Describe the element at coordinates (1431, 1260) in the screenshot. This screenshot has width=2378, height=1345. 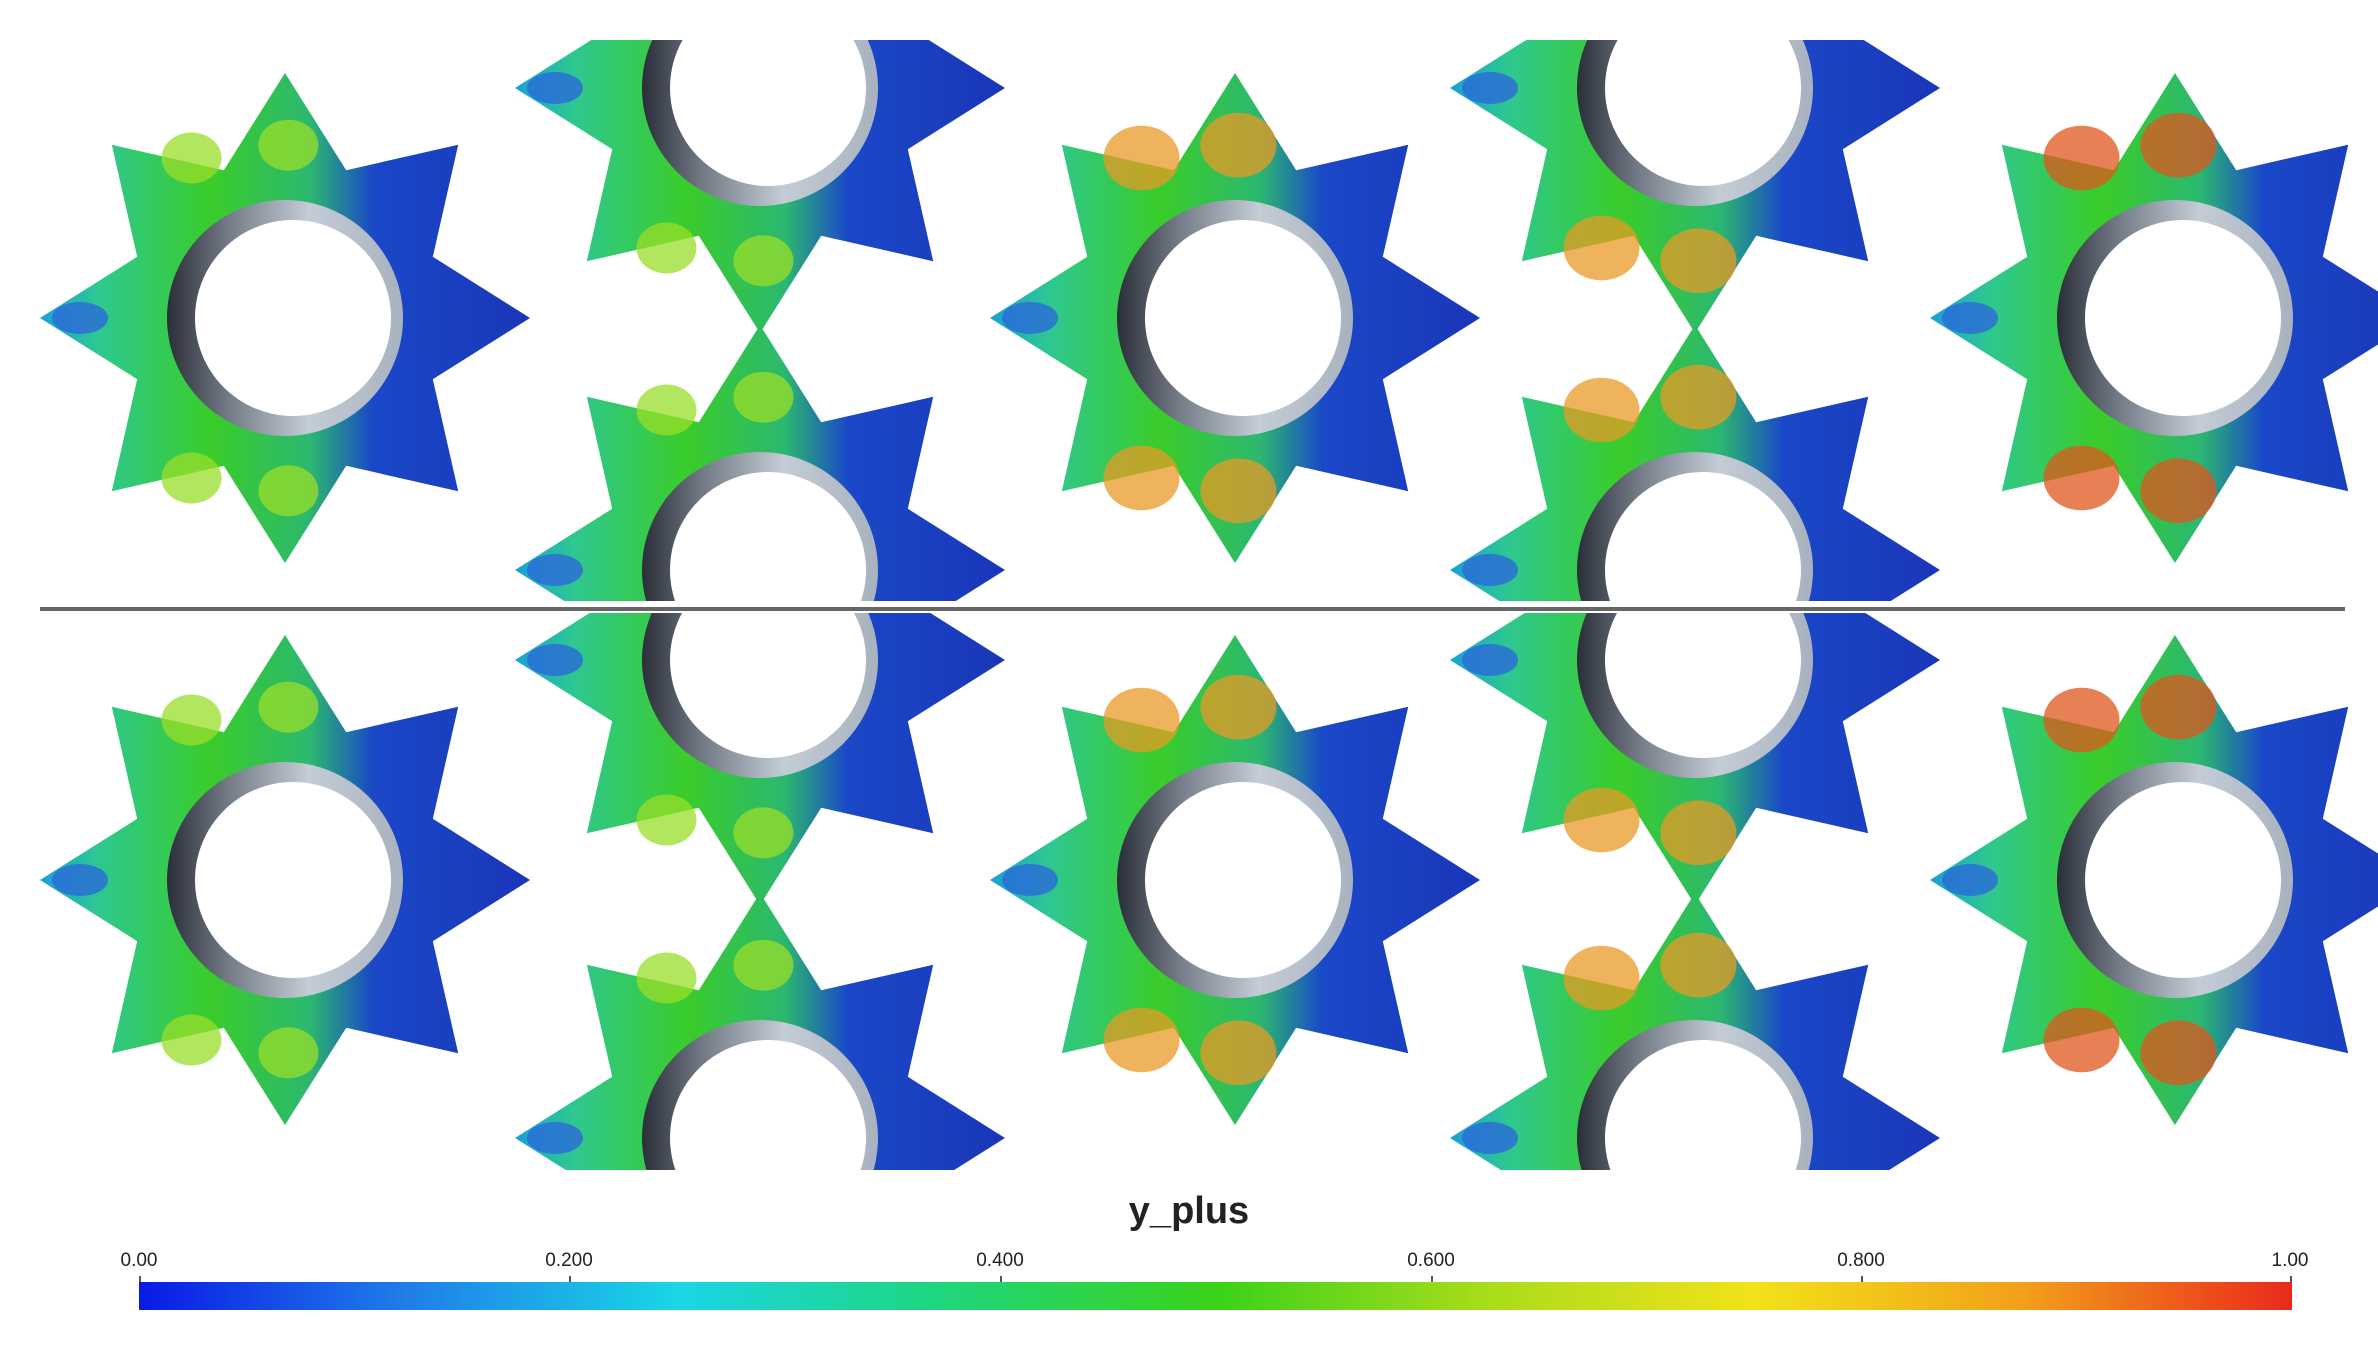
I see `colorbar-tick-label: 0.600` at that location.